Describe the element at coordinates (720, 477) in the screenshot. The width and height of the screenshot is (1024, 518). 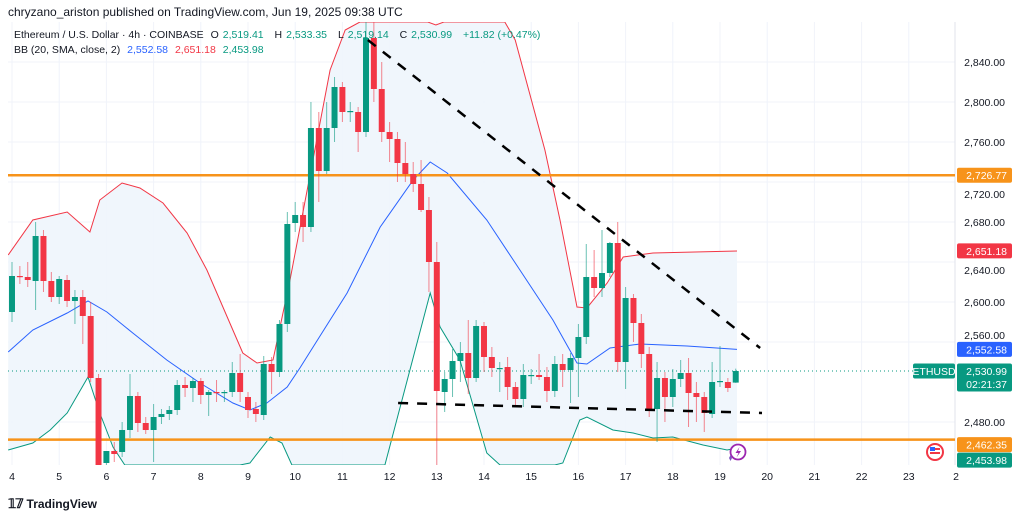
I see `time-tick-label: 19` at that location.